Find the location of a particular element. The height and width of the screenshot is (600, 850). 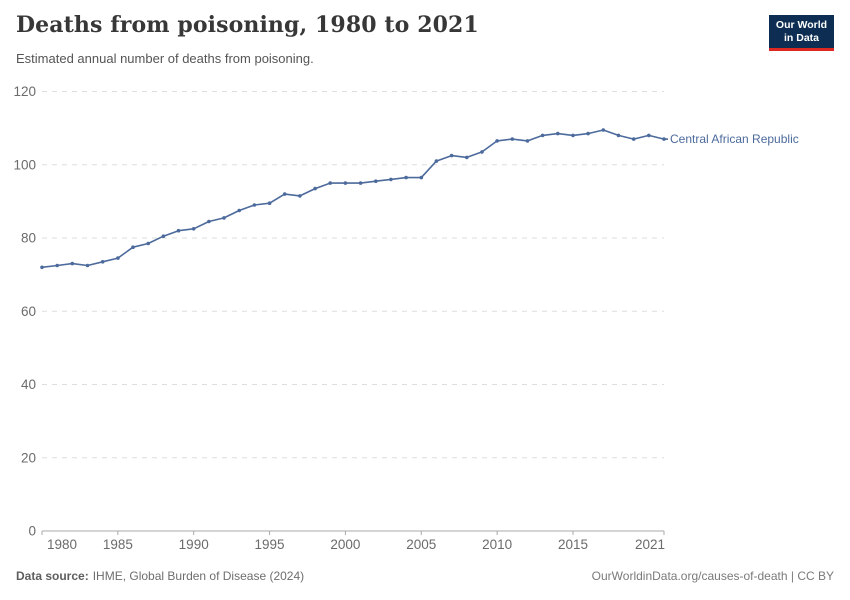

x-axis-tick-label: 1990 is located at coordinates (194, 544).